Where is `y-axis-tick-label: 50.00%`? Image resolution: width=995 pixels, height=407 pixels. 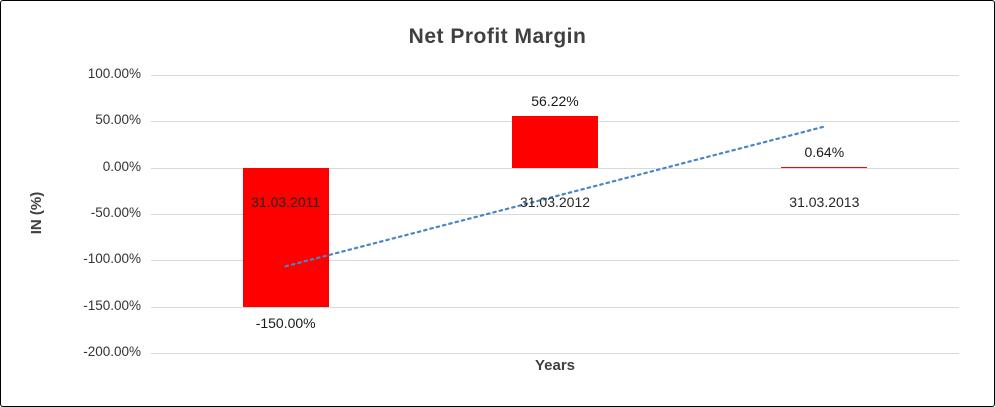
y-axis-tick-label: 50.00% is located at coordinates (118, 120).